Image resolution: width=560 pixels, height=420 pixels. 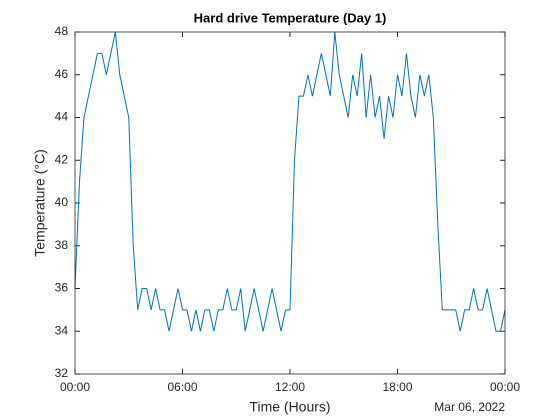 I want to click on x-axis-label: Time (Hours), so click(x=289, y=407).